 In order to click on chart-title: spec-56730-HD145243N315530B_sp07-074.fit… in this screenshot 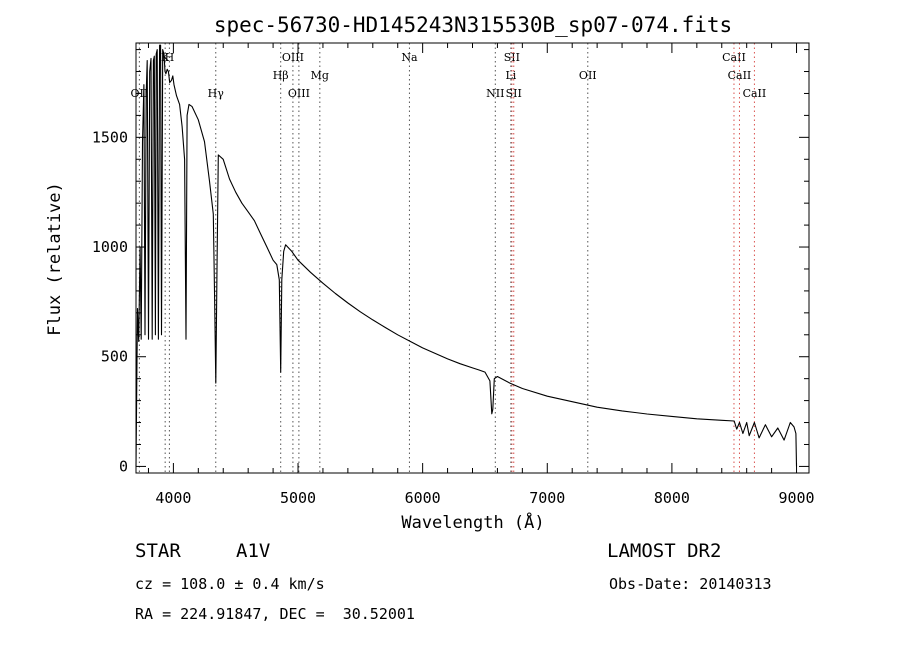, I will do `click(473, 25)`.